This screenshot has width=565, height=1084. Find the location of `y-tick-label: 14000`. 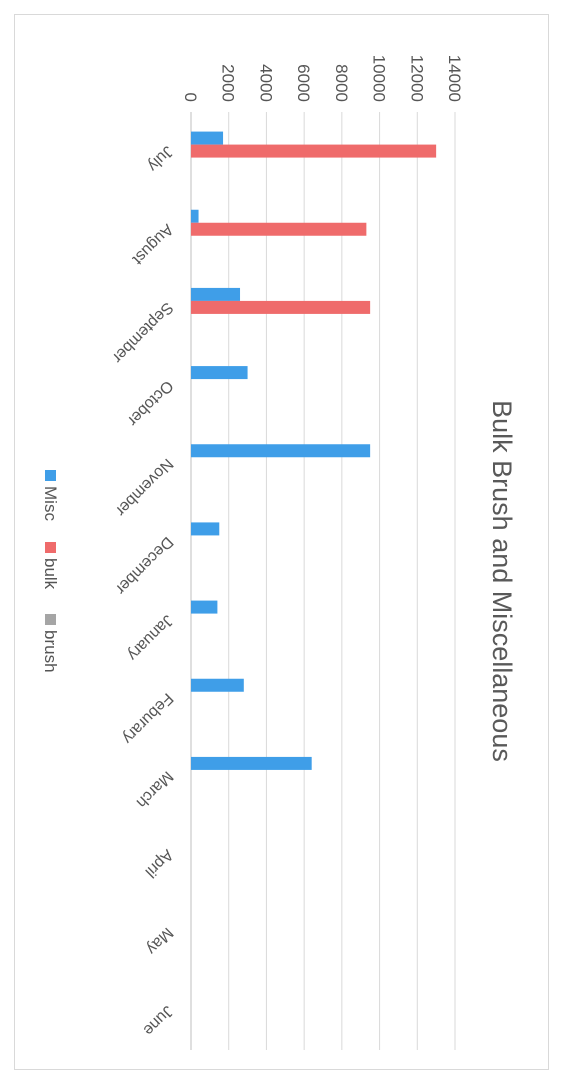

y-tick-label: 14000 is located at coordinates (454, 78).